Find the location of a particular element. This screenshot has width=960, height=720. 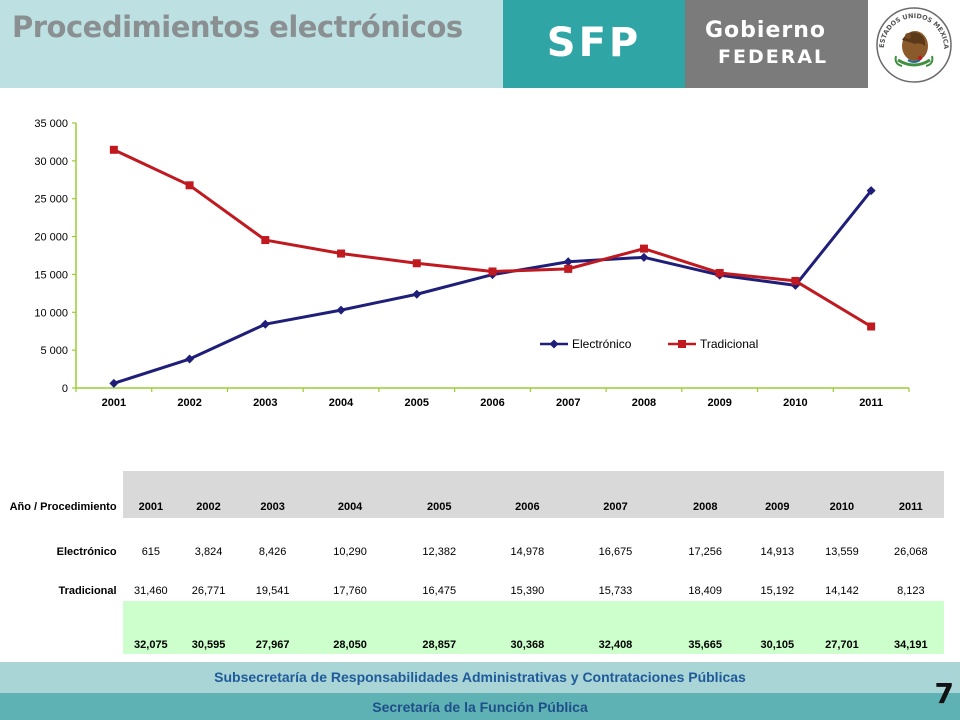

year-header-cell: 2007 is located at coordinates (615, 494).